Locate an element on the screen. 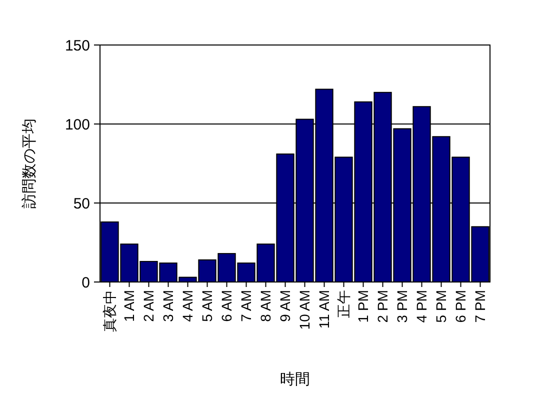 Image resolution: width=548 pixels, height=398 pixels. x-tick-label: 3 AM is located at coordinates (168, 306).